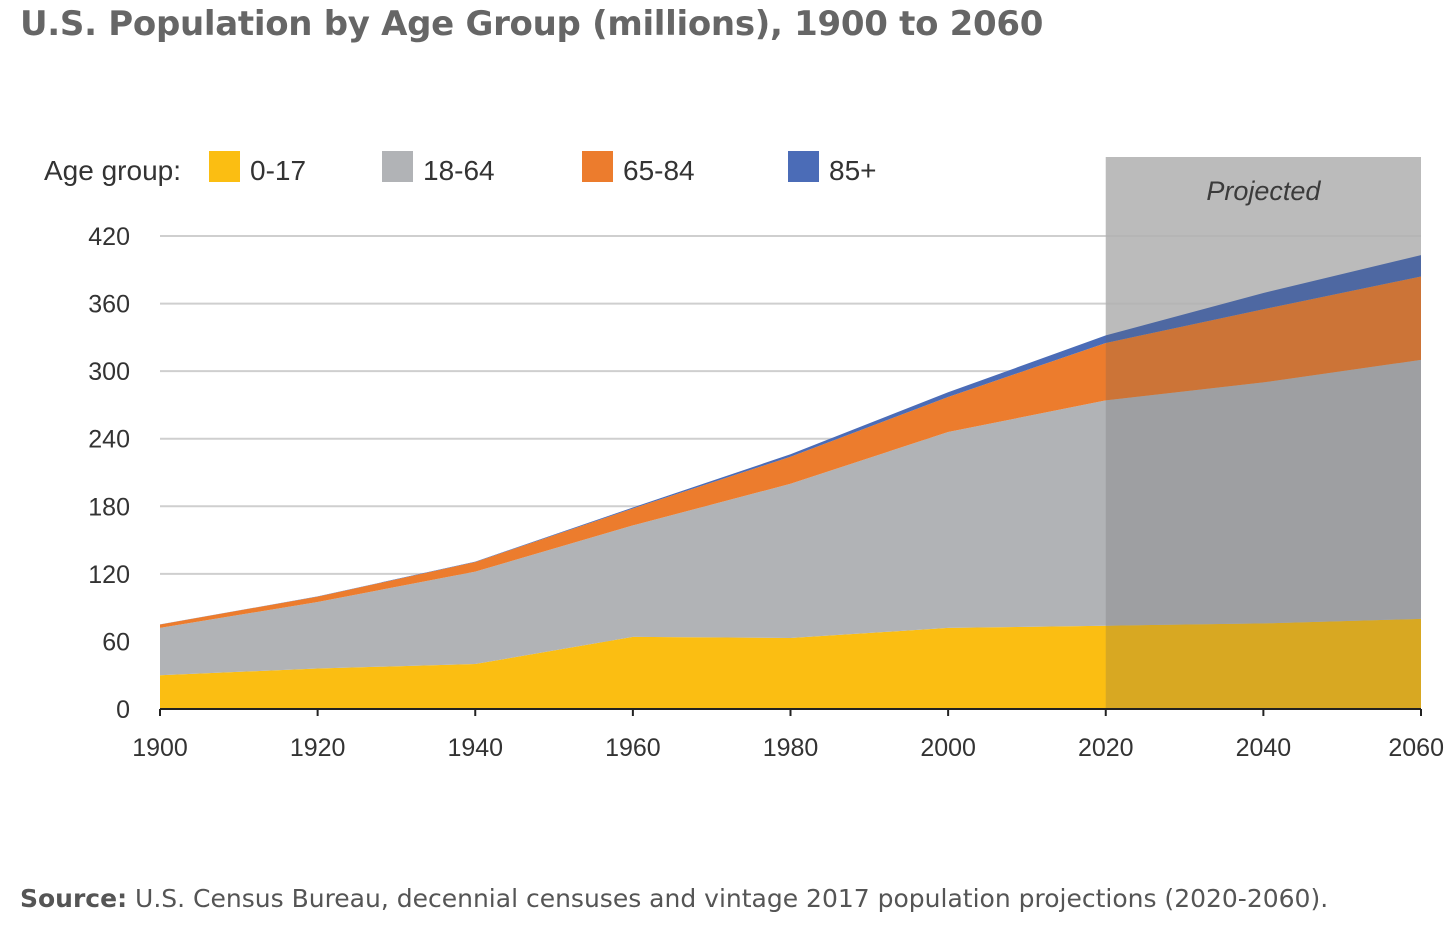 This screenshot has width=1456, height=939. What do you see at coordinates (112, 170) in the screenshot?
I see `legend-title: Age group:` at bounding box center [112, 170].